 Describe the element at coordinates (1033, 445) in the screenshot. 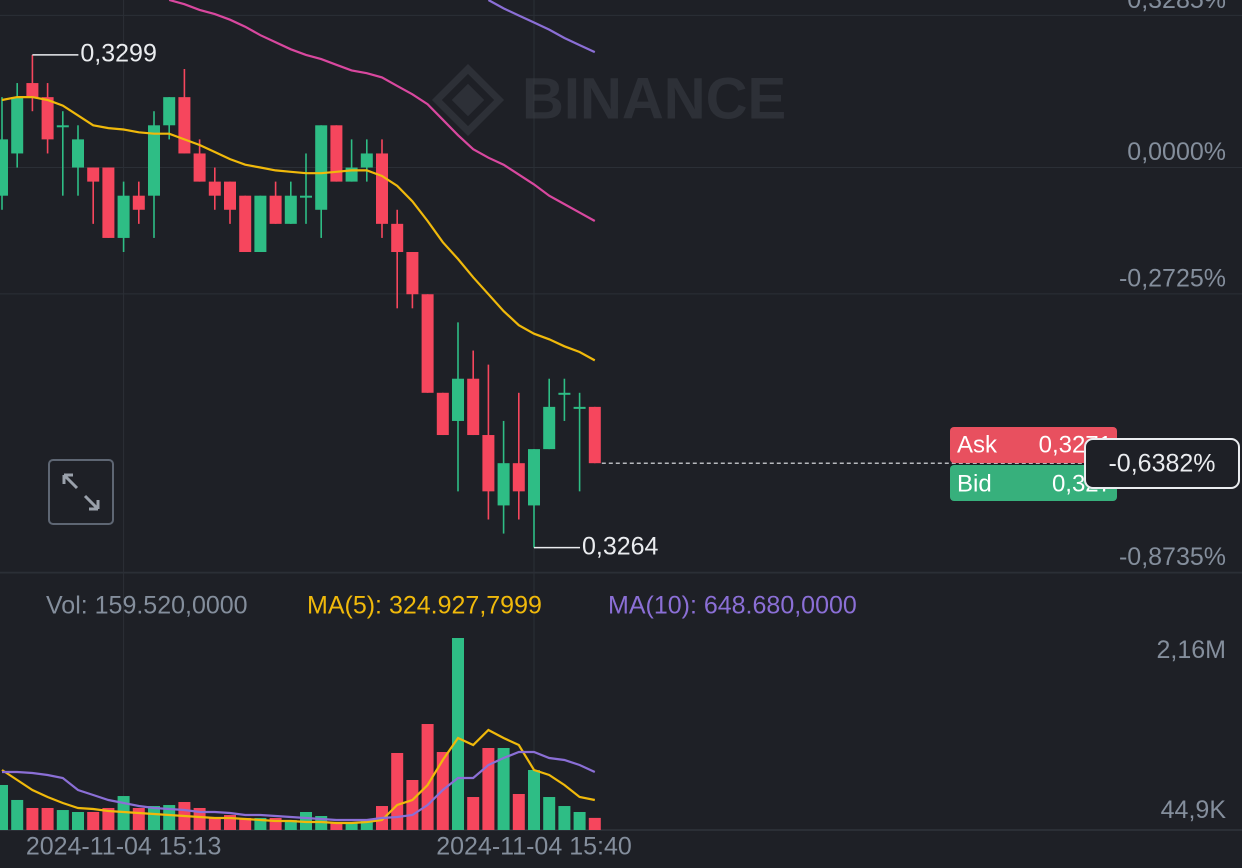

I see `ask-box` at that location.